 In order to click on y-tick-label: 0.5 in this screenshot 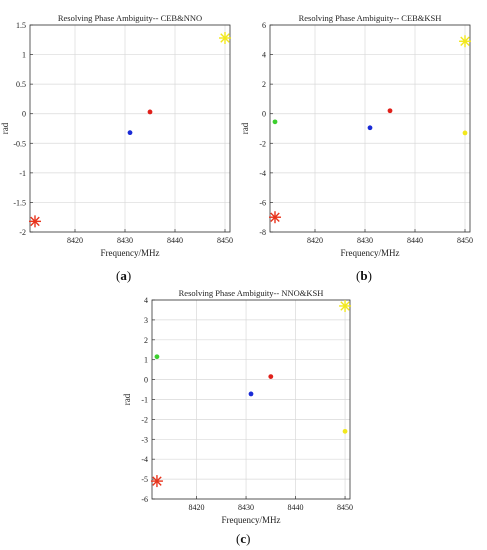, I will do `click(21, 84)`.